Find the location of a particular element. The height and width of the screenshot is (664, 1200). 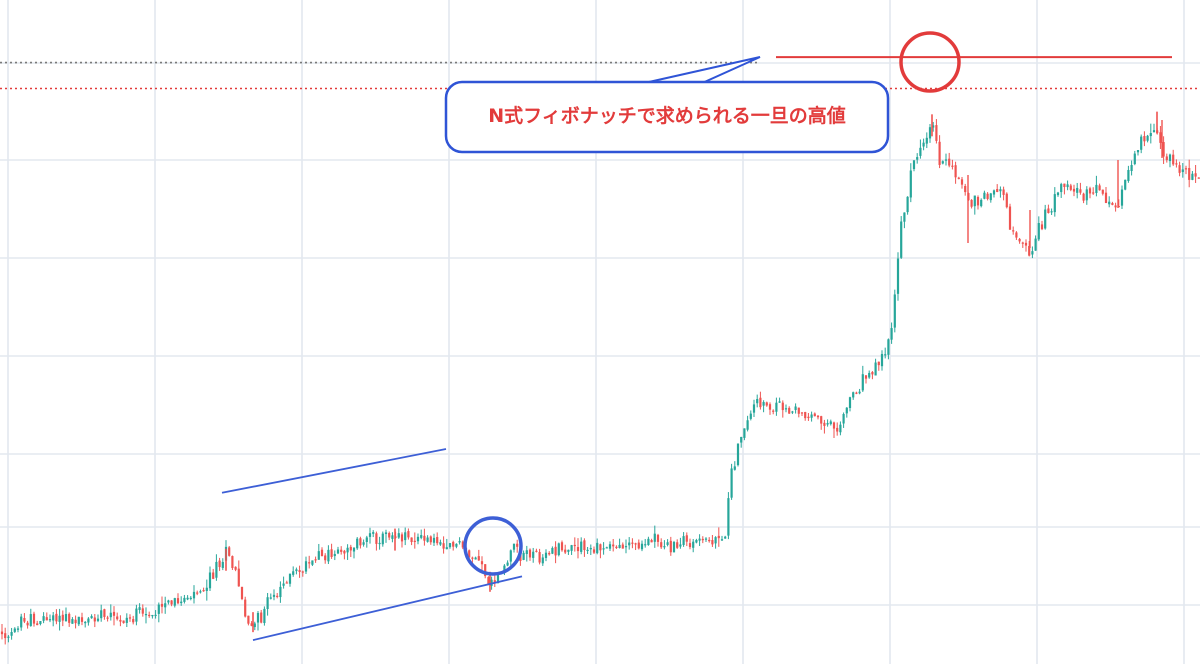

callout-text: N式フィボナッチで求められる一旦の高値 is located at coordinates (667, 115).